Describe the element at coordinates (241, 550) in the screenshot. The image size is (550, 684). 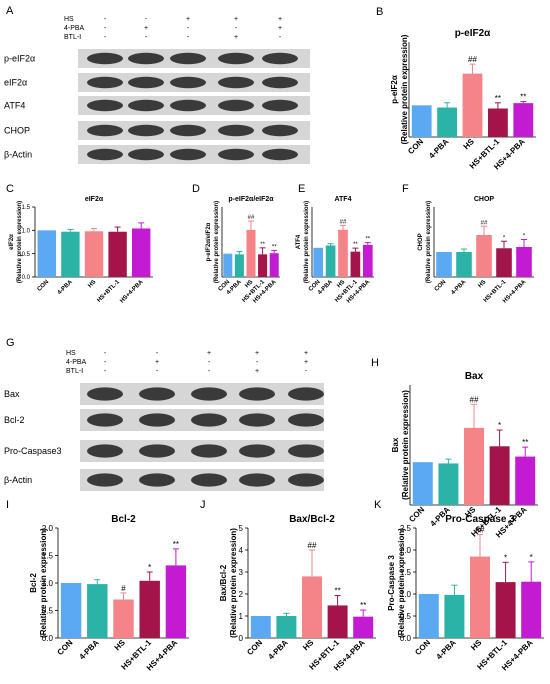
I see `y-tick-label: 4` at that location.